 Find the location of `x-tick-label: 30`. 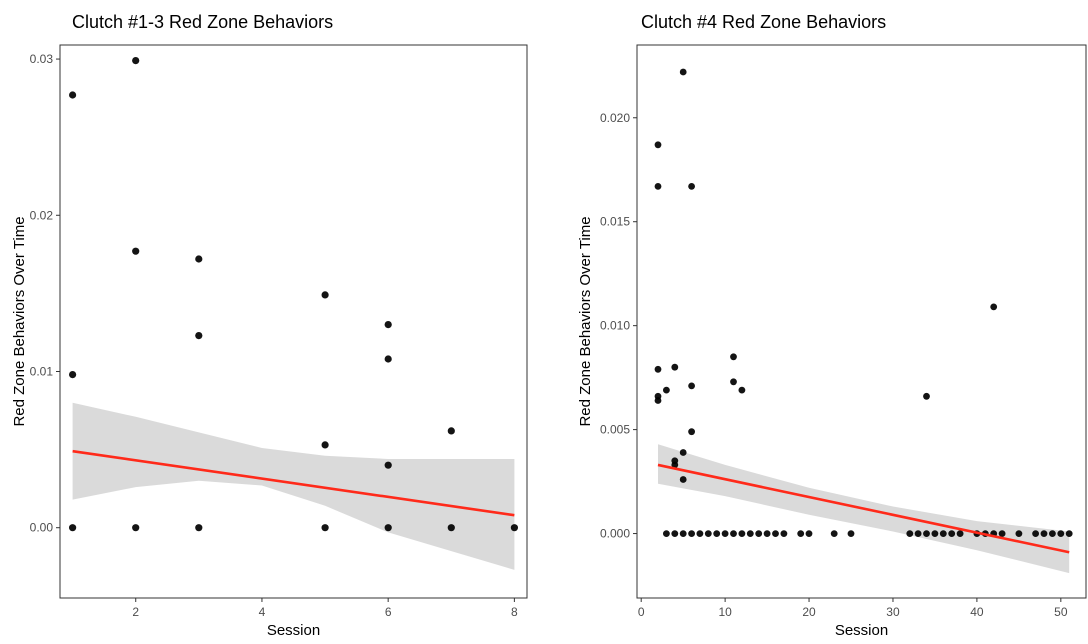

x-tick-label: 30 is located at coordinates (893, 612).